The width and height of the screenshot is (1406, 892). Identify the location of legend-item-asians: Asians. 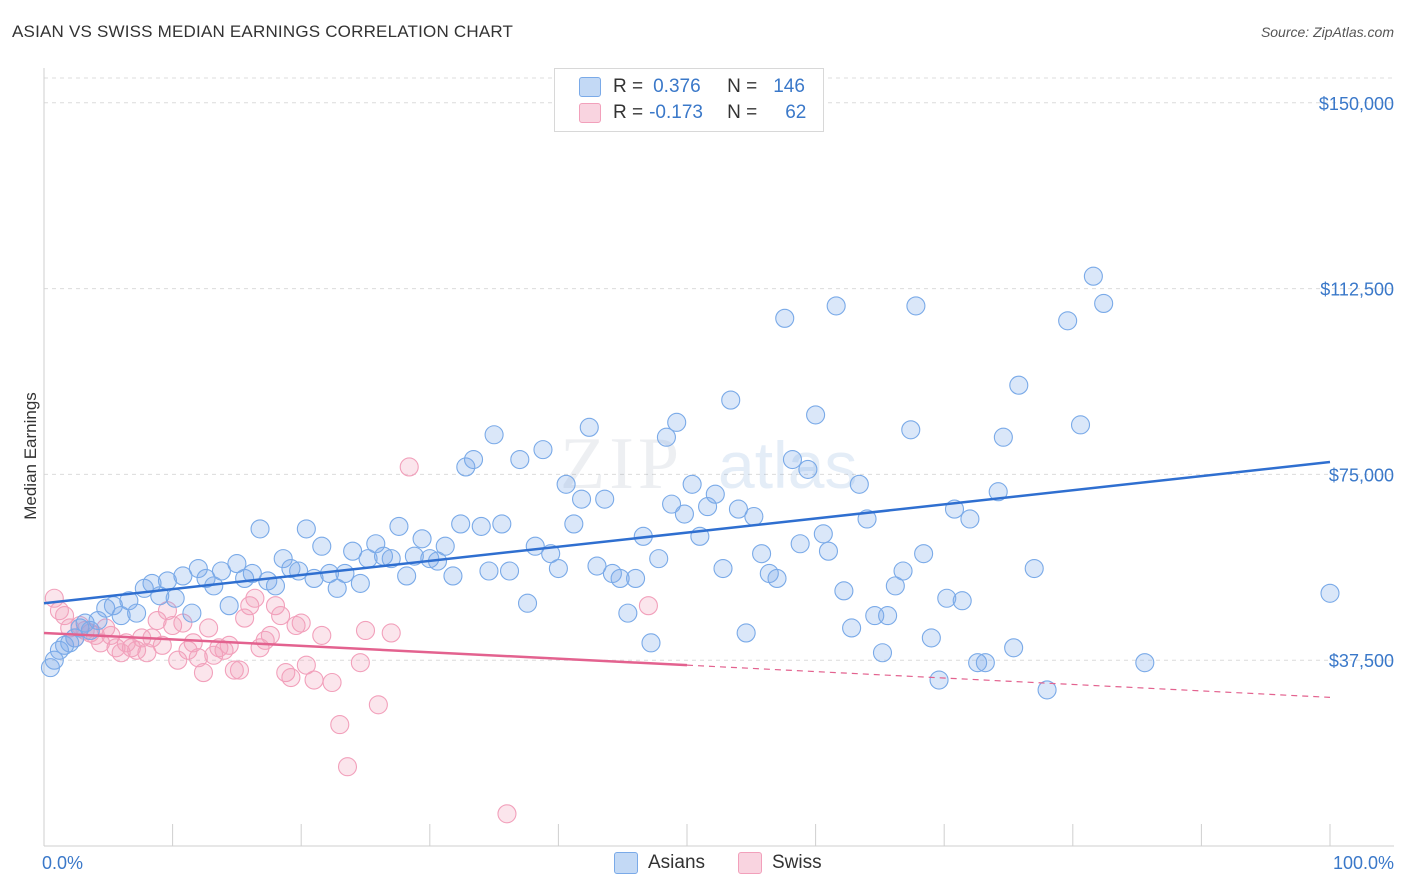
(659, 863).